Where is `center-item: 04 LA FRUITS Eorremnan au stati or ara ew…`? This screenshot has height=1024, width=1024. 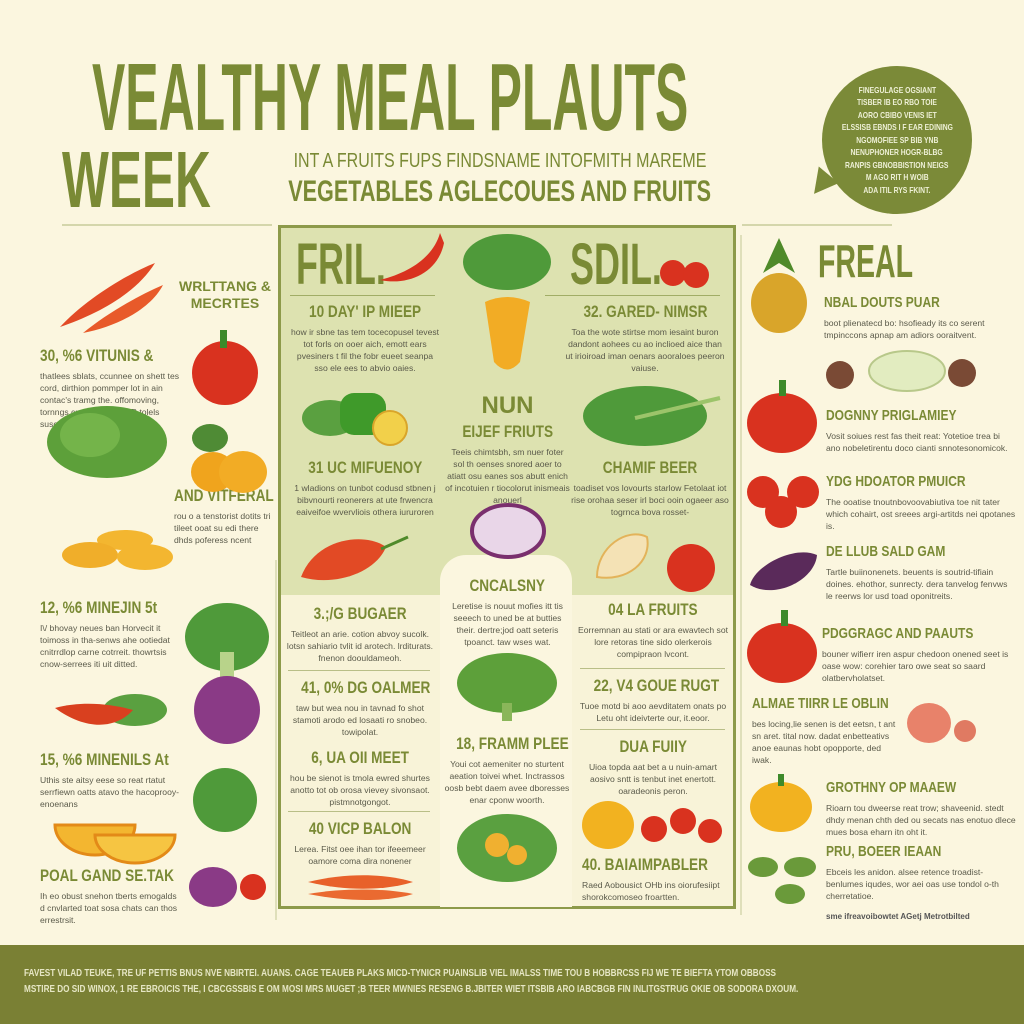 center-item: 04 LA FRUITS Eorremnan au stati or ara ew… is located at coordinates (653, 629).